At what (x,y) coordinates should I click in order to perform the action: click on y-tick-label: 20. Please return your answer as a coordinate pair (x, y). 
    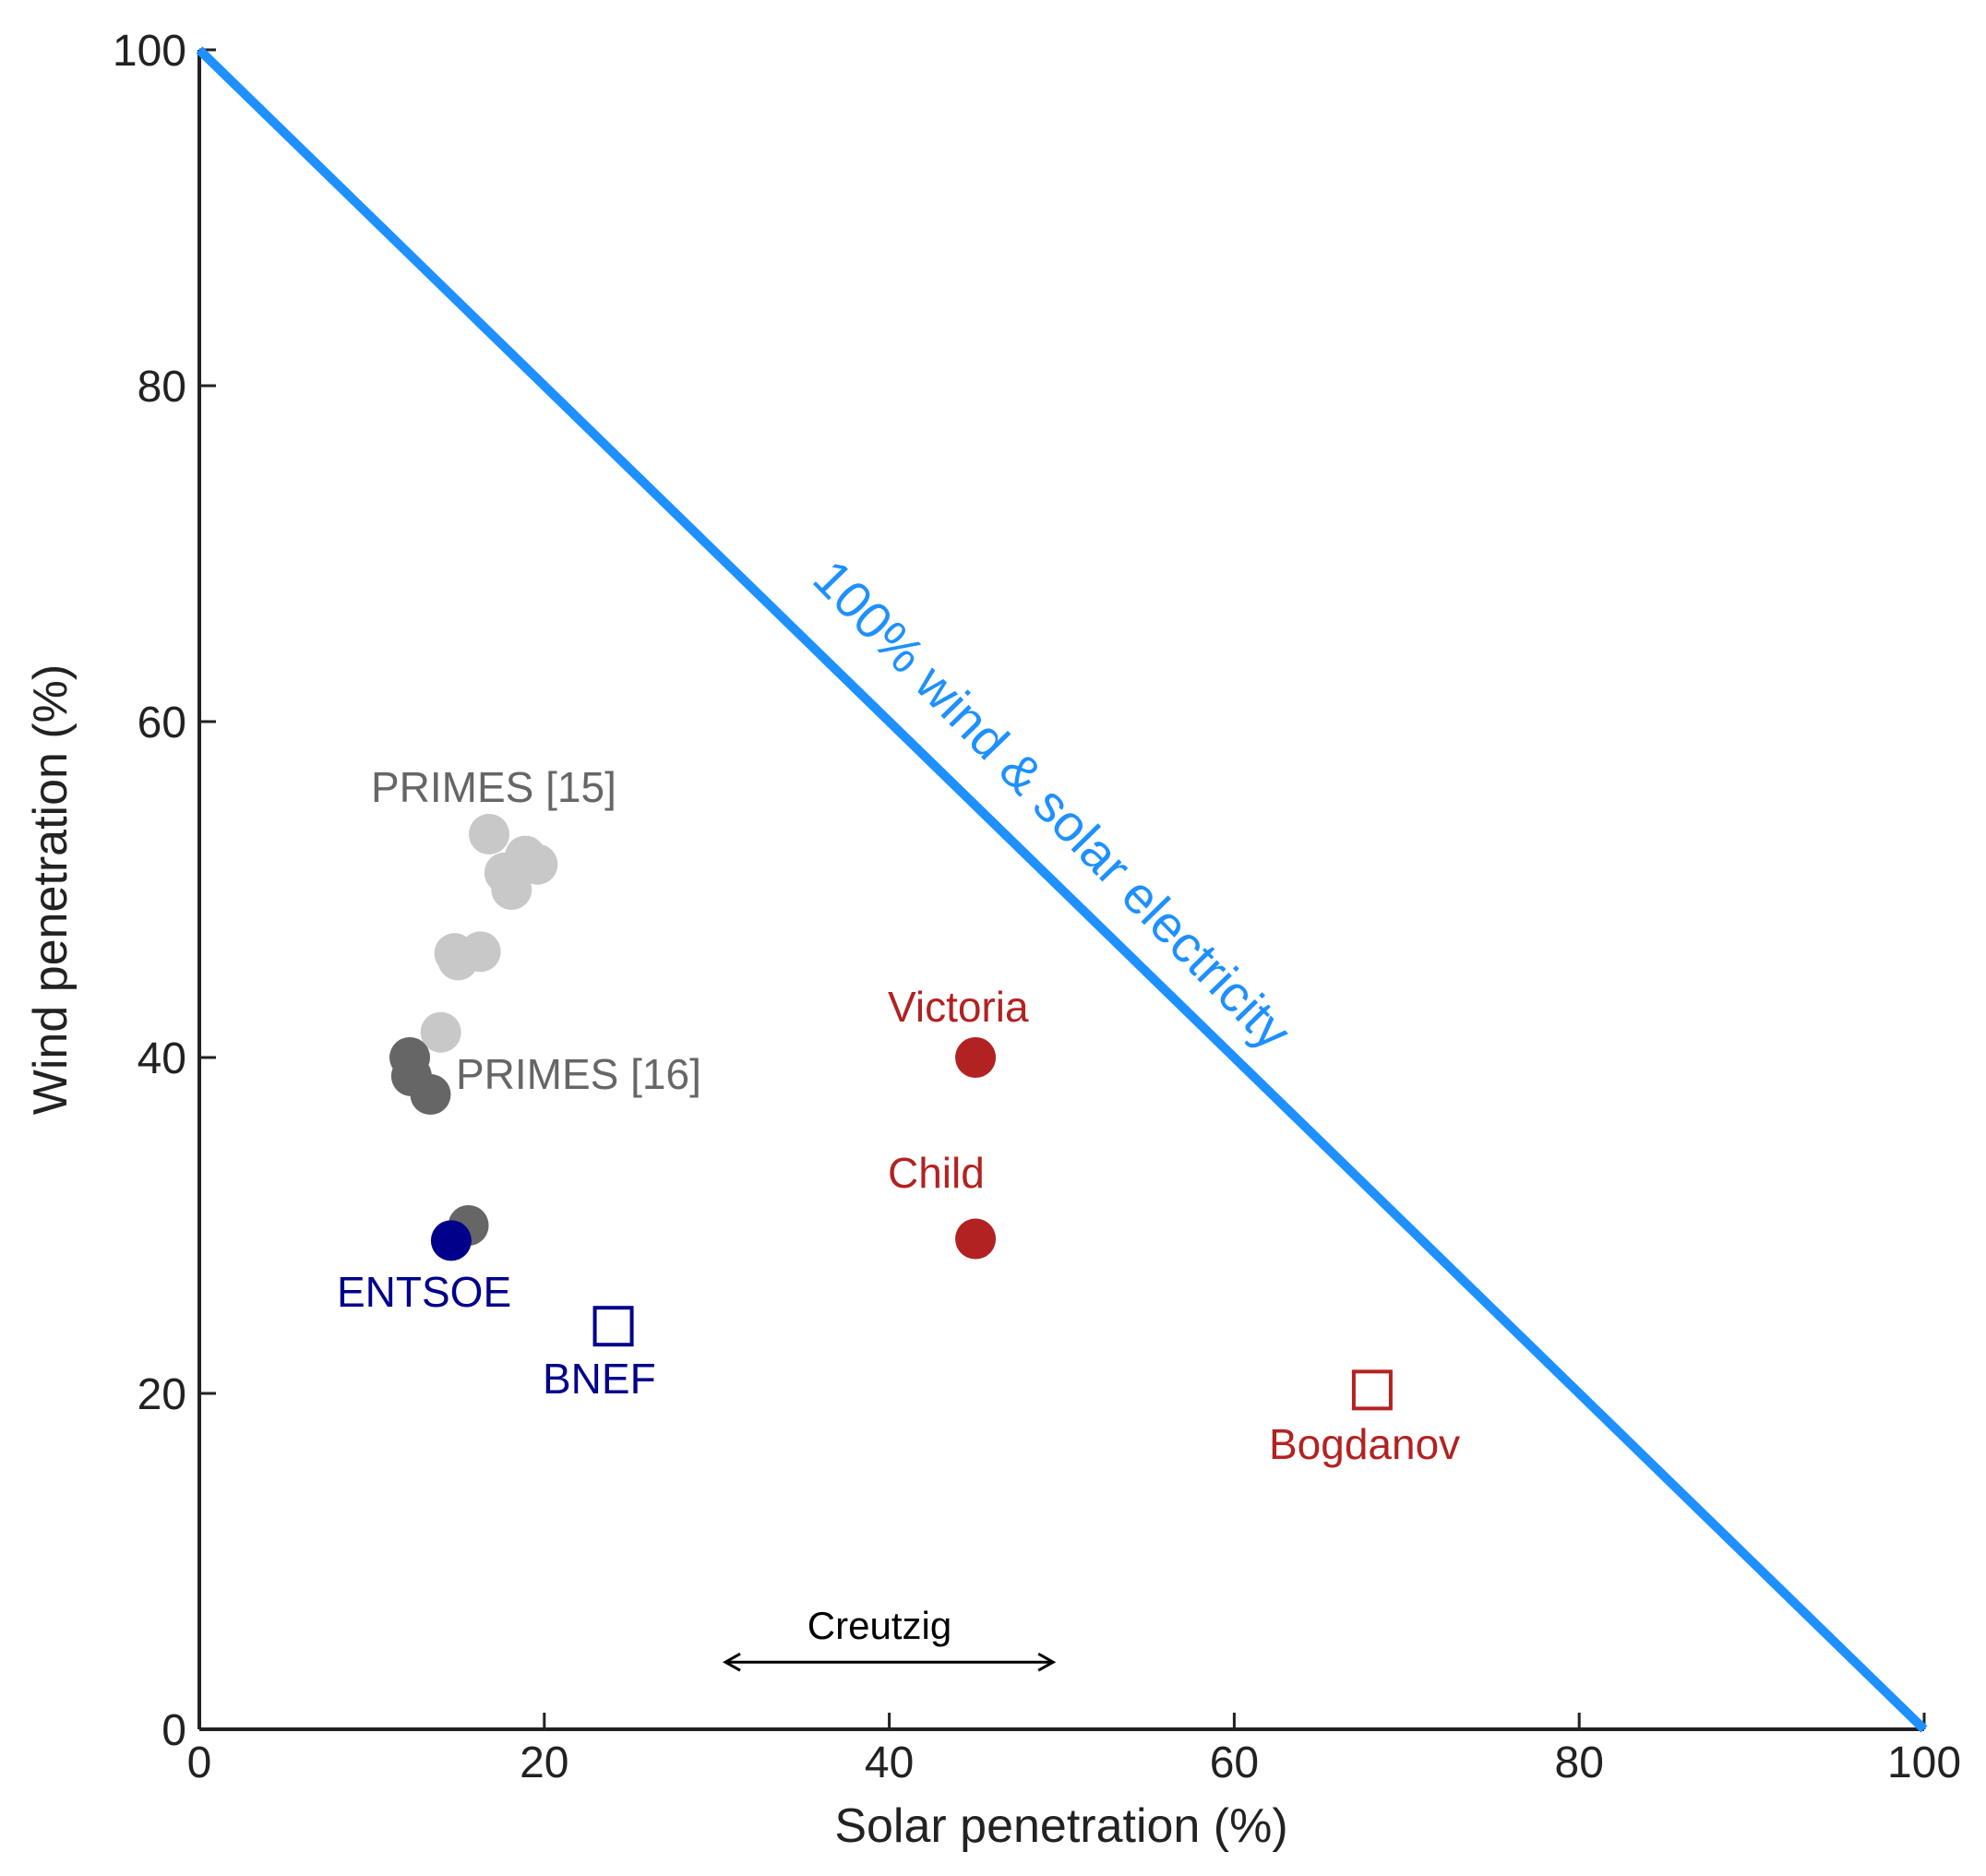
    Looking at the image, I should click on (162, 1394).